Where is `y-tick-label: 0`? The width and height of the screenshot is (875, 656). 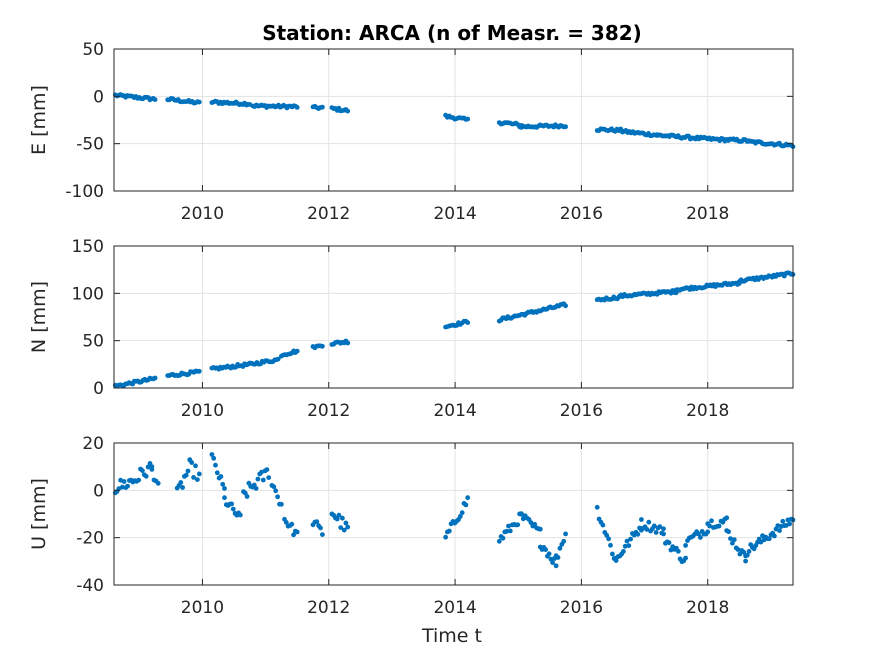 y-tick-label: 0 is located at coordinates (98, 97).